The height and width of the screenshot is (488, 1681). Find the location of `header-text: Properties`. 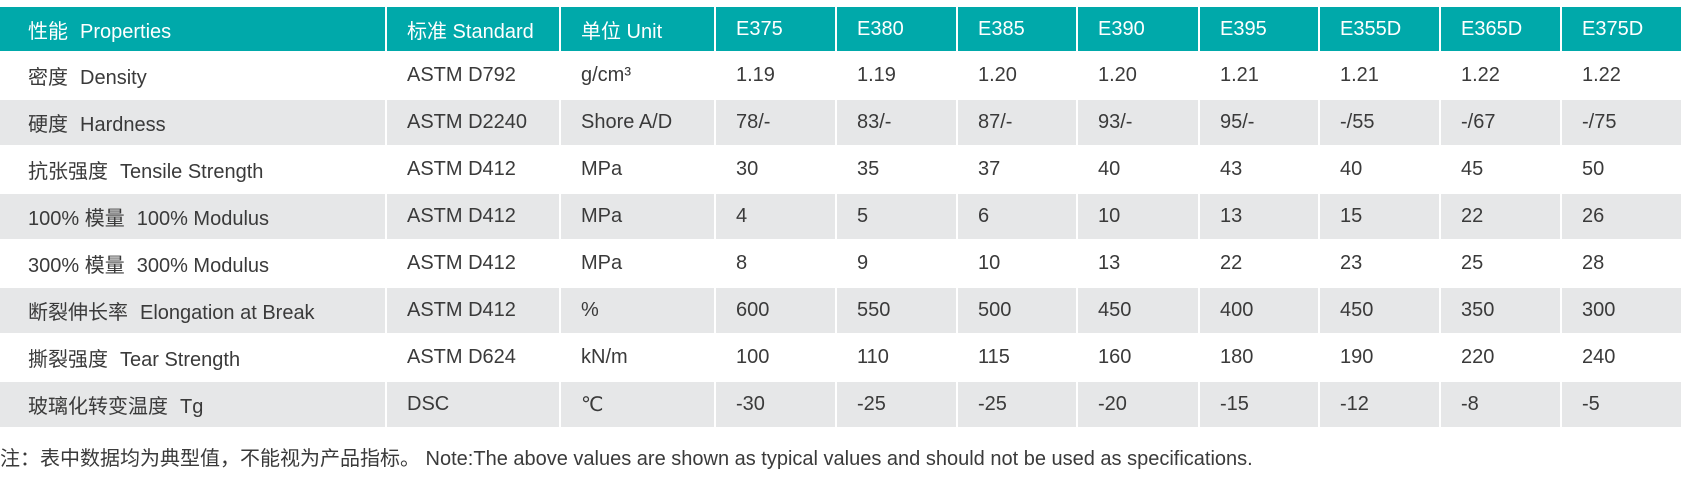

header-text: Properties is located at coordinates (126, 31).